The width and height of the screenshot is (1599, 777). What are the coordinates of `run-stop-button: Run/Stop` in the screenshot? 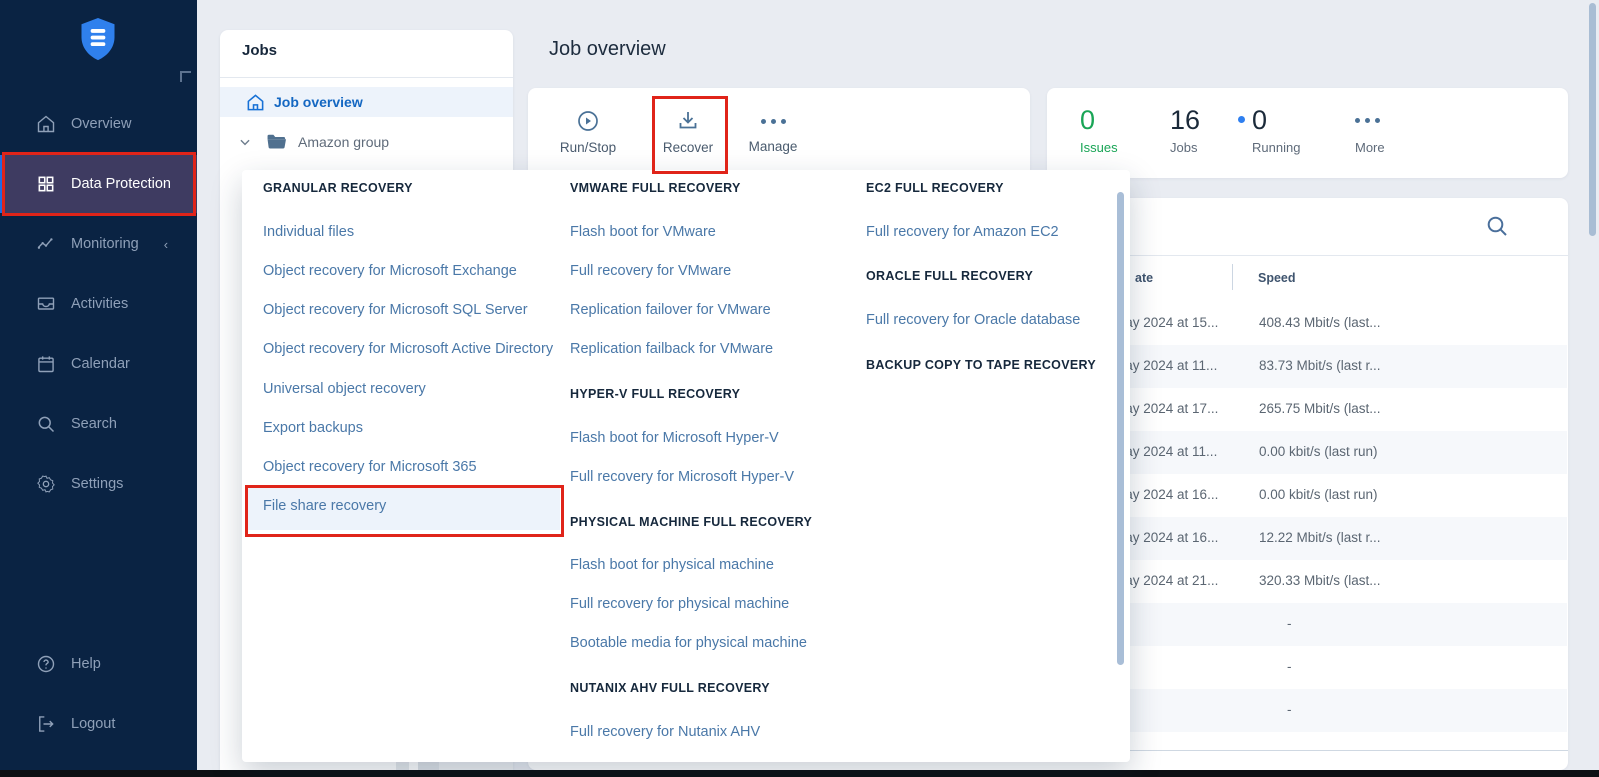 It's located at (588, 132).